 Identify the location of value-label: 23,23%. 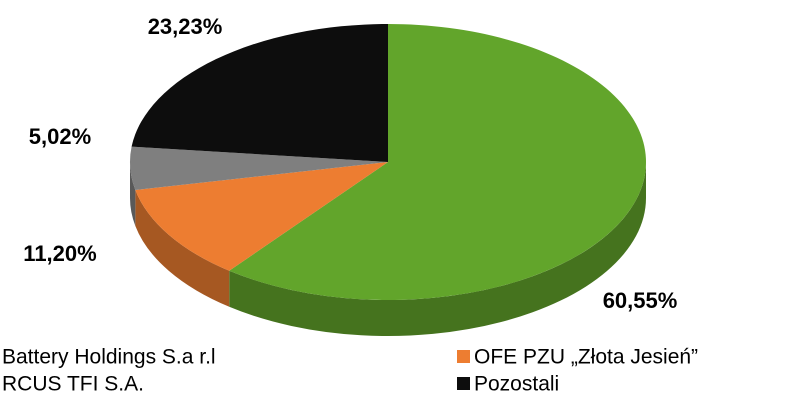
(185, 26).